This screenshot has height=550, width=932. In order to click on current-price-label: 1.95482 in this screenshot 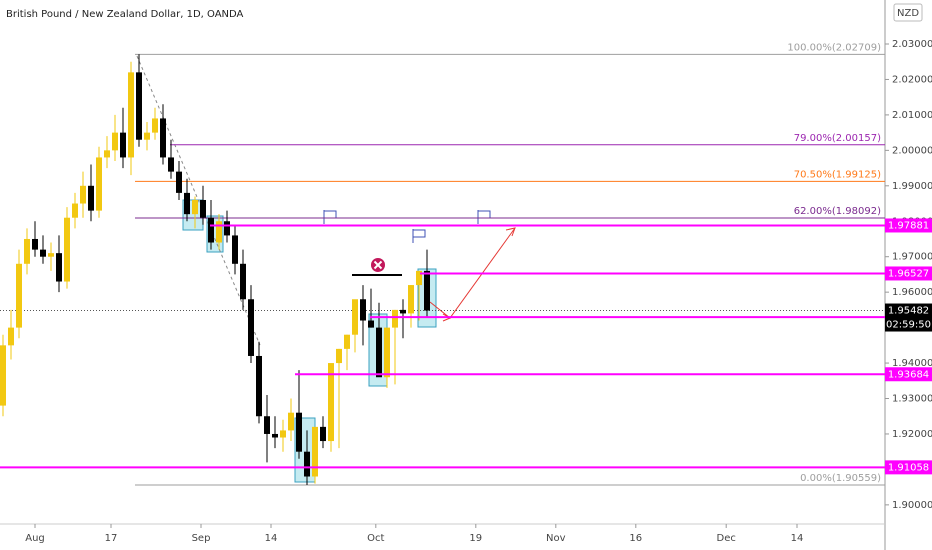, I will do `click(908, 311)`.